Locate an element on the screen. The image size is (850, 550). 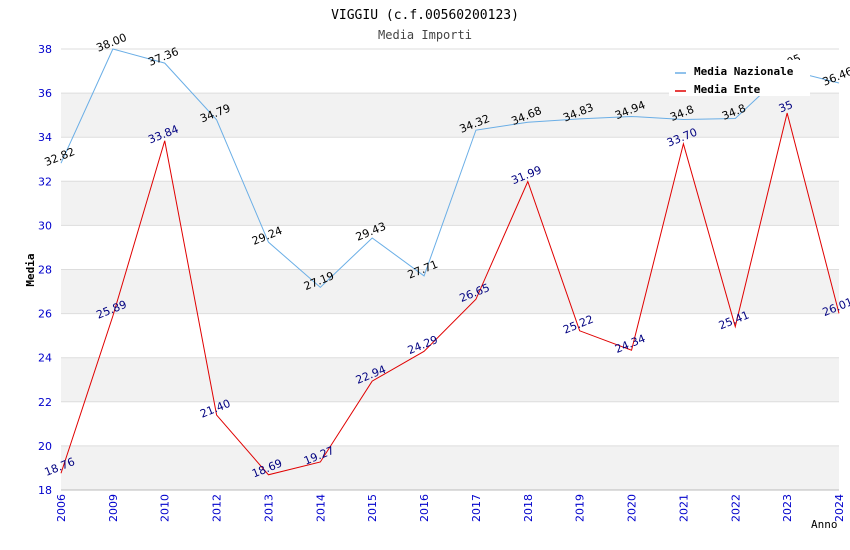
x-tick-label: 2020 is located at coordinates (632, 508).